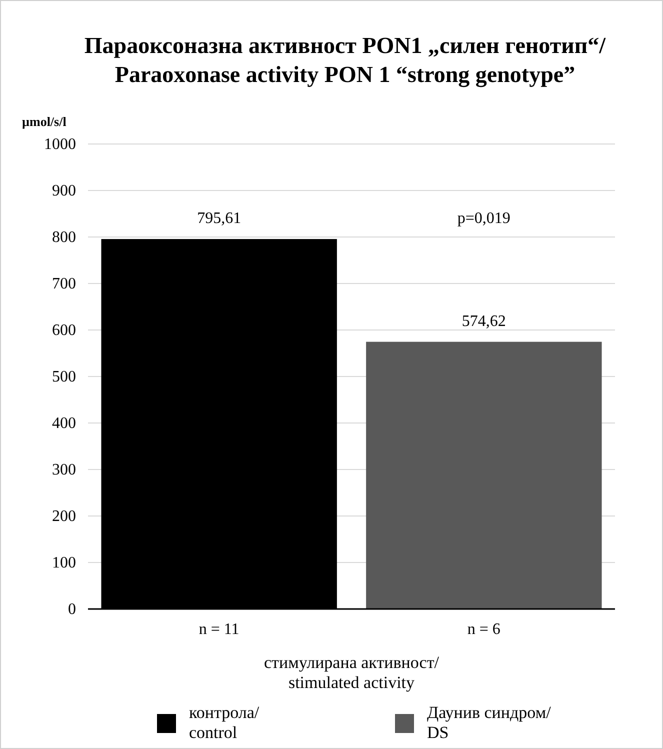 The width and height of the screenshot is (663, 749). I want to click on legend-label: Даунив синдром/ DS, so click(489, 722).